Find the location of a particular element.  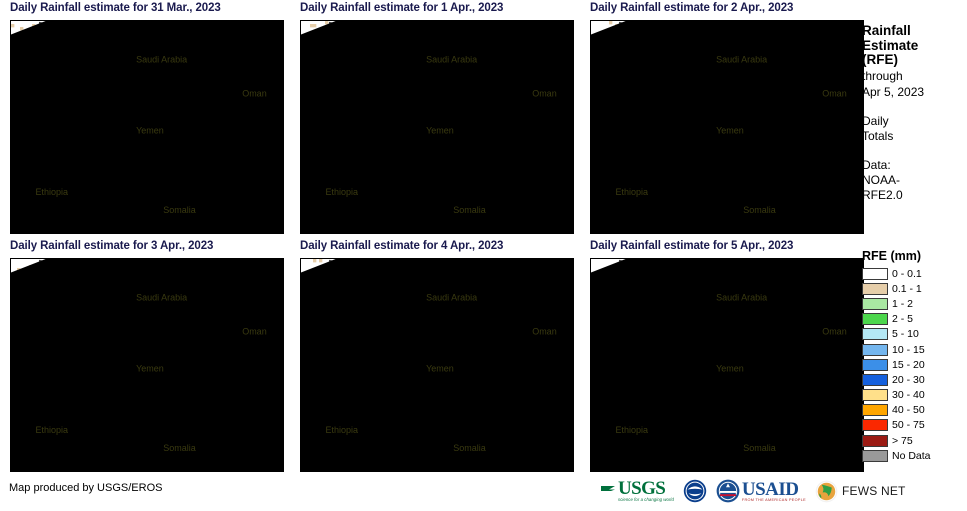

legend-item: 20 - 30 is located at coordinates (914, 379).